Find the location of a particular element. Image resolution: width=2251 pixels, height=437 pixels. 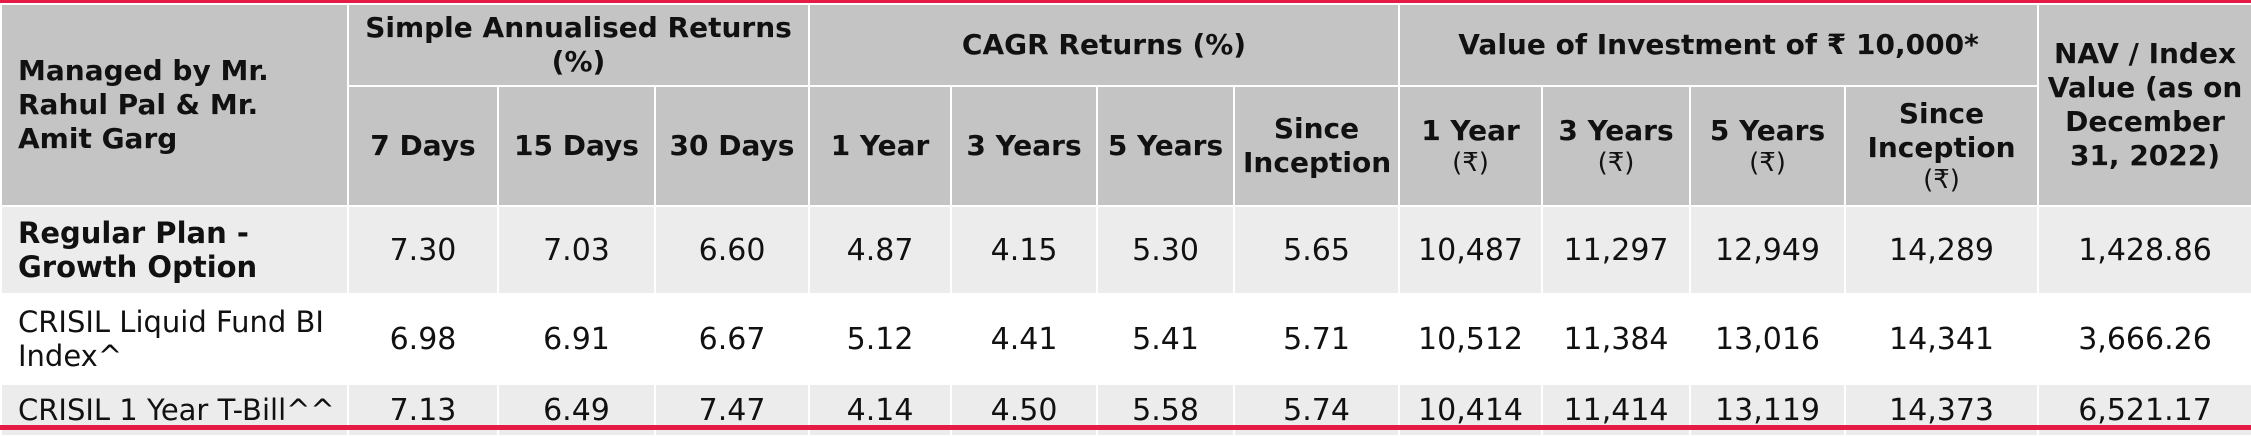

col-header-value-1-year-label: 1 Year is located at coordinates (1470, 130).